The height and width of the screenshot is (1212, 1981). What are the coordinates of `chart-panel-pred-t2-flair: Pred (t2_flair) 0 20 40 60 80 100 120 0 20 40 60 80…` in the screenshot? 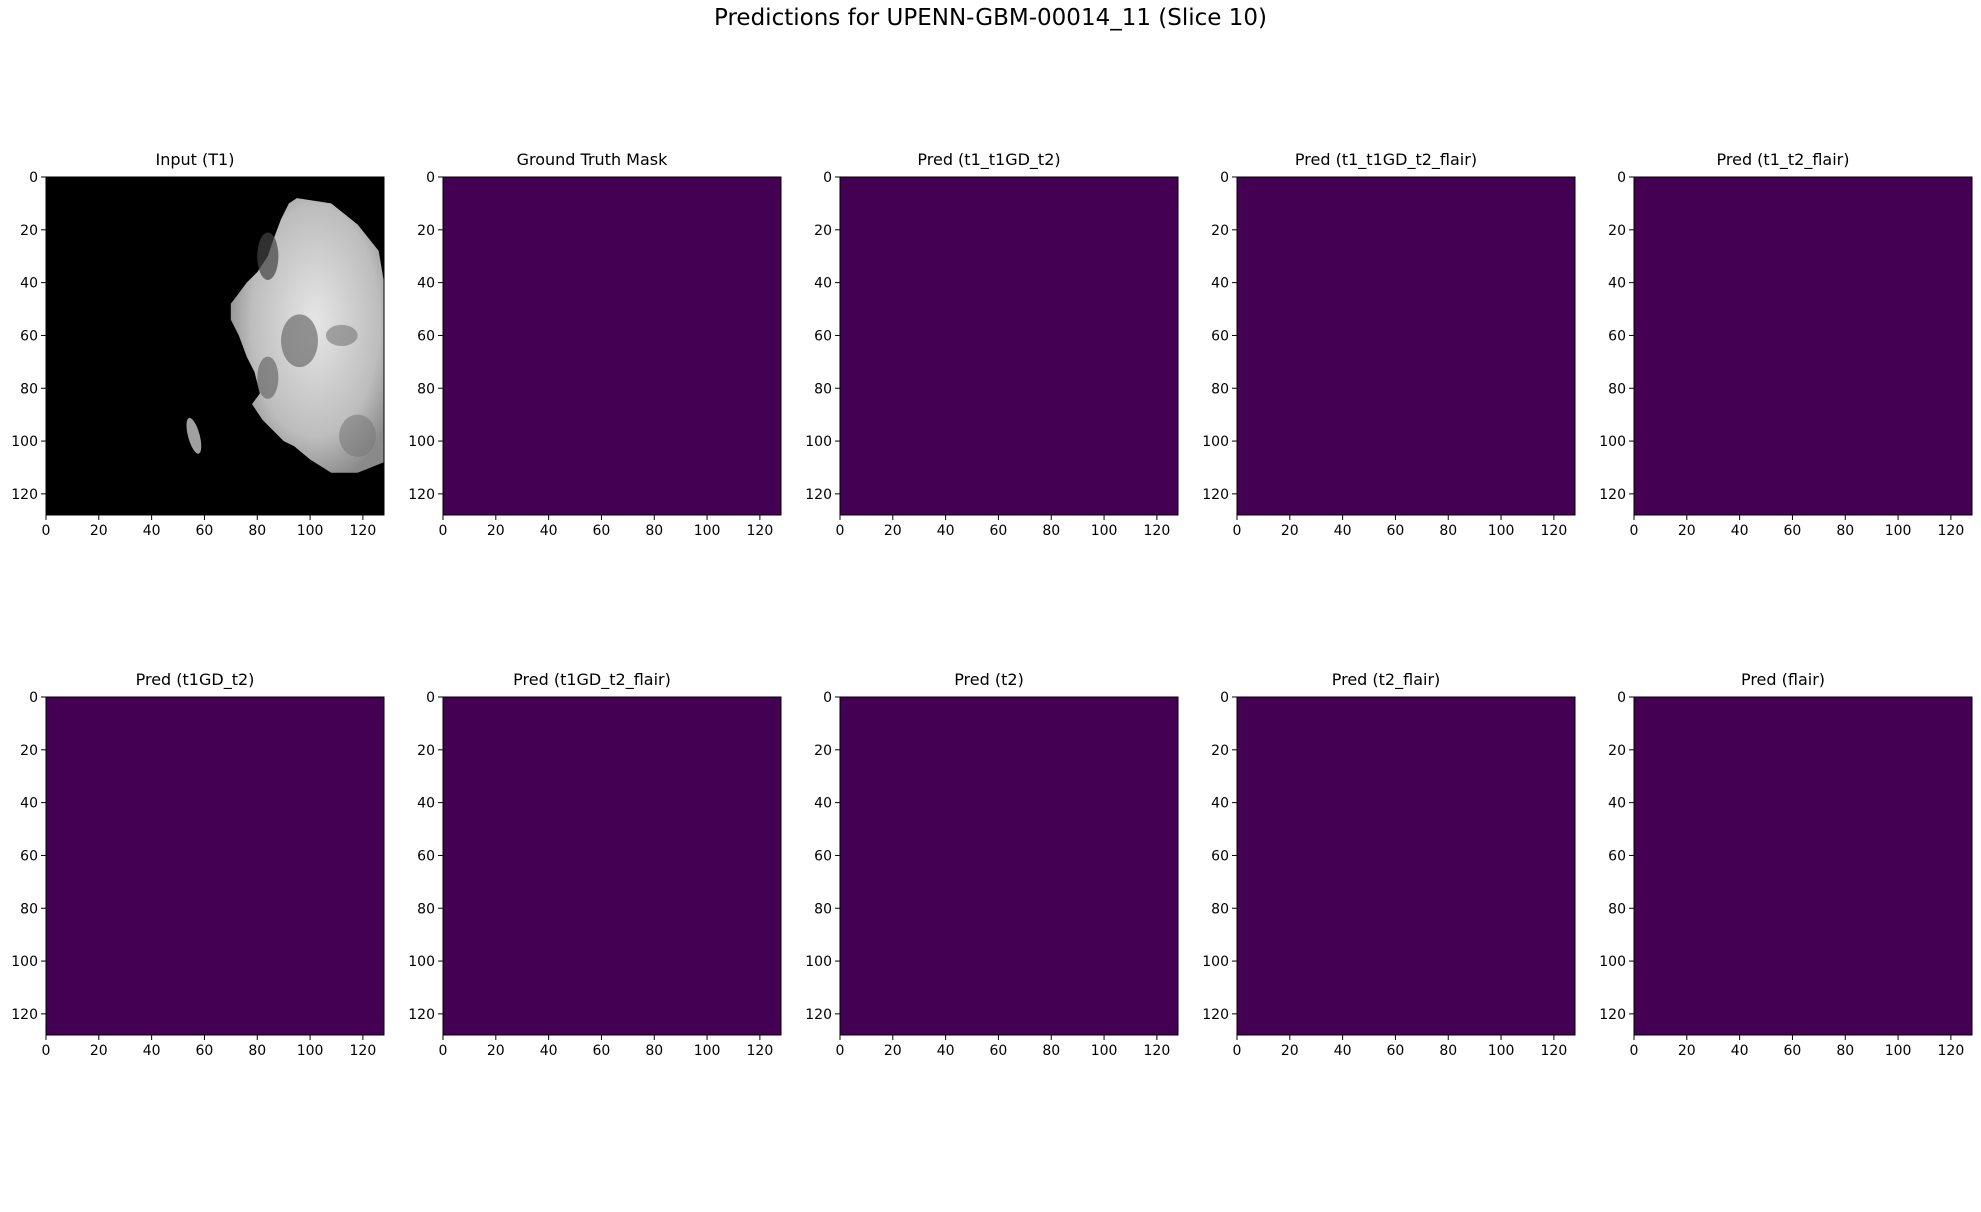 It's located at (1386, 941).